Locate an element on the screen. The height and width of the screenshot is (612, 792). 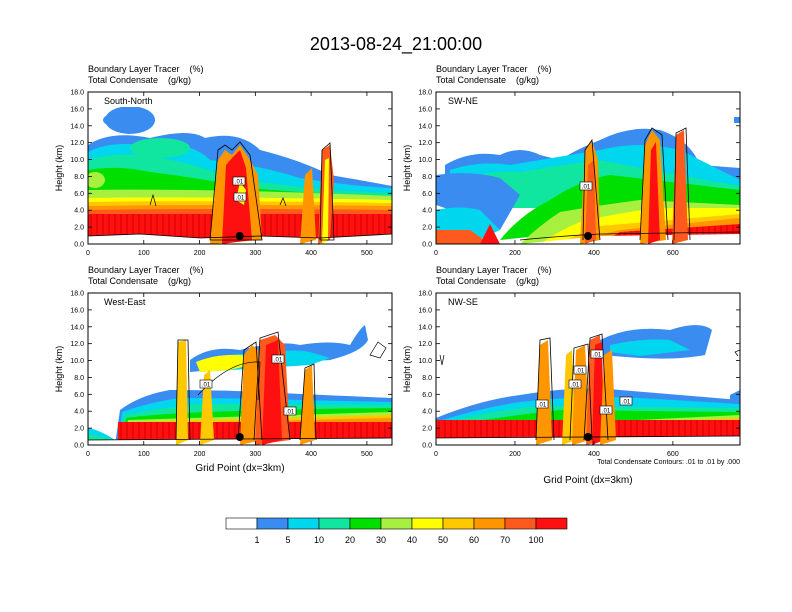
plot-frame is located at coordinates (240, 168).